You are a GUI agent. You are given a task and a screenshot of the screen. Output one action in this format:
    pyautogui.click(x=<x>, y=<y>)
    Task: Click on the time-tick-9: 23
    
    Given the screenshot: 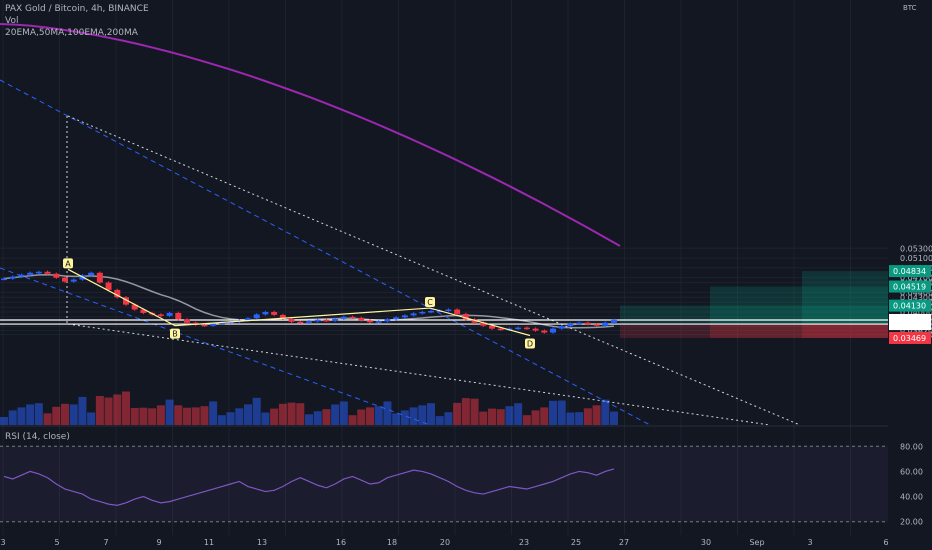 What is the action you would take?
    pyautogui.click(x=524, y=542)
    